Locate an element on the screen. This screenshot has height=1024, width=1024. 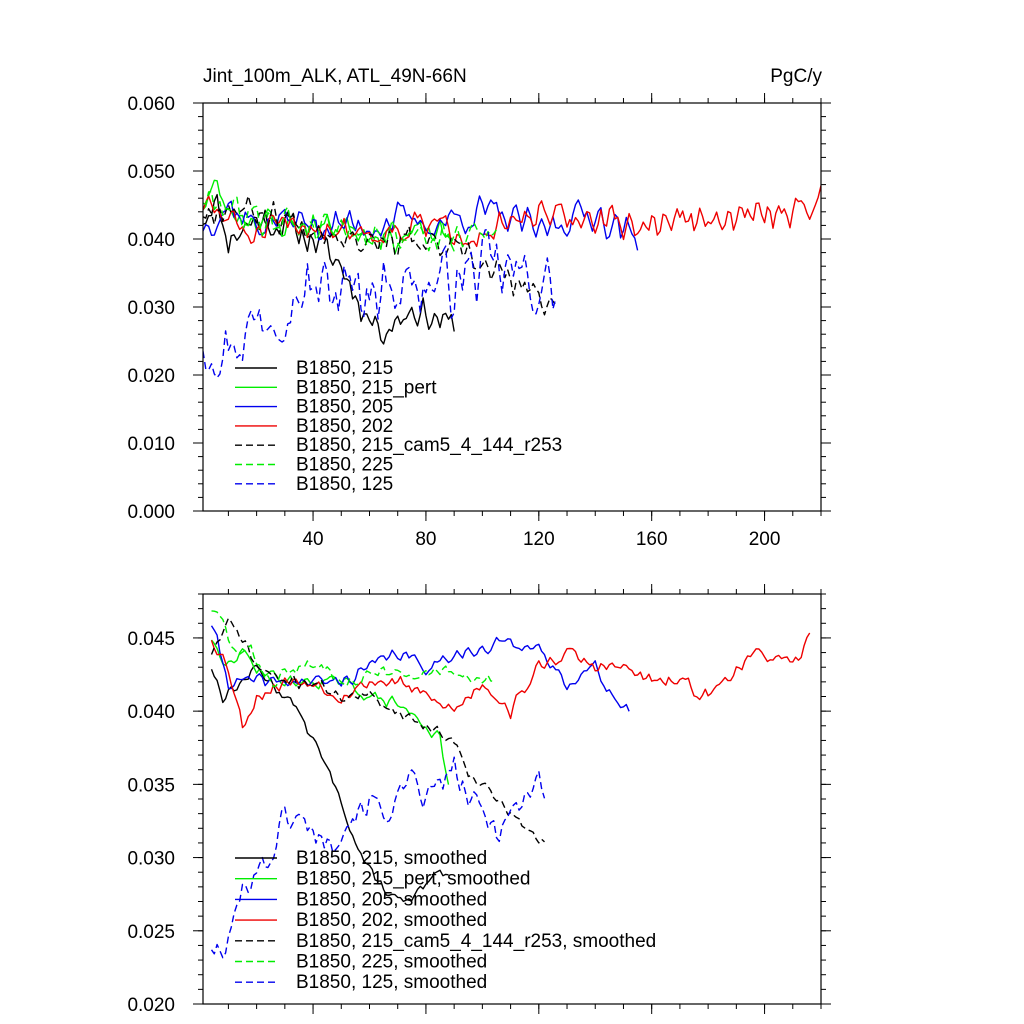
top-legend-label-2: B1850, 205 is located at coordinates (344, 407).